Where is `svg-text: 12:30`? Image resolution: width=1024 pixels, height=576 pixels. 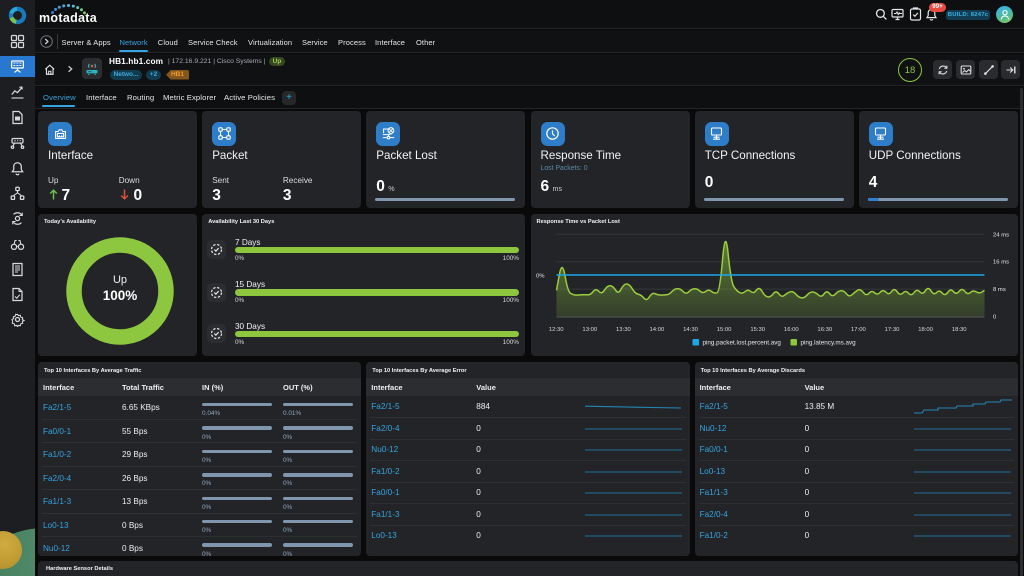
svg-text: 12:30 is located at coordinates (555, 330).